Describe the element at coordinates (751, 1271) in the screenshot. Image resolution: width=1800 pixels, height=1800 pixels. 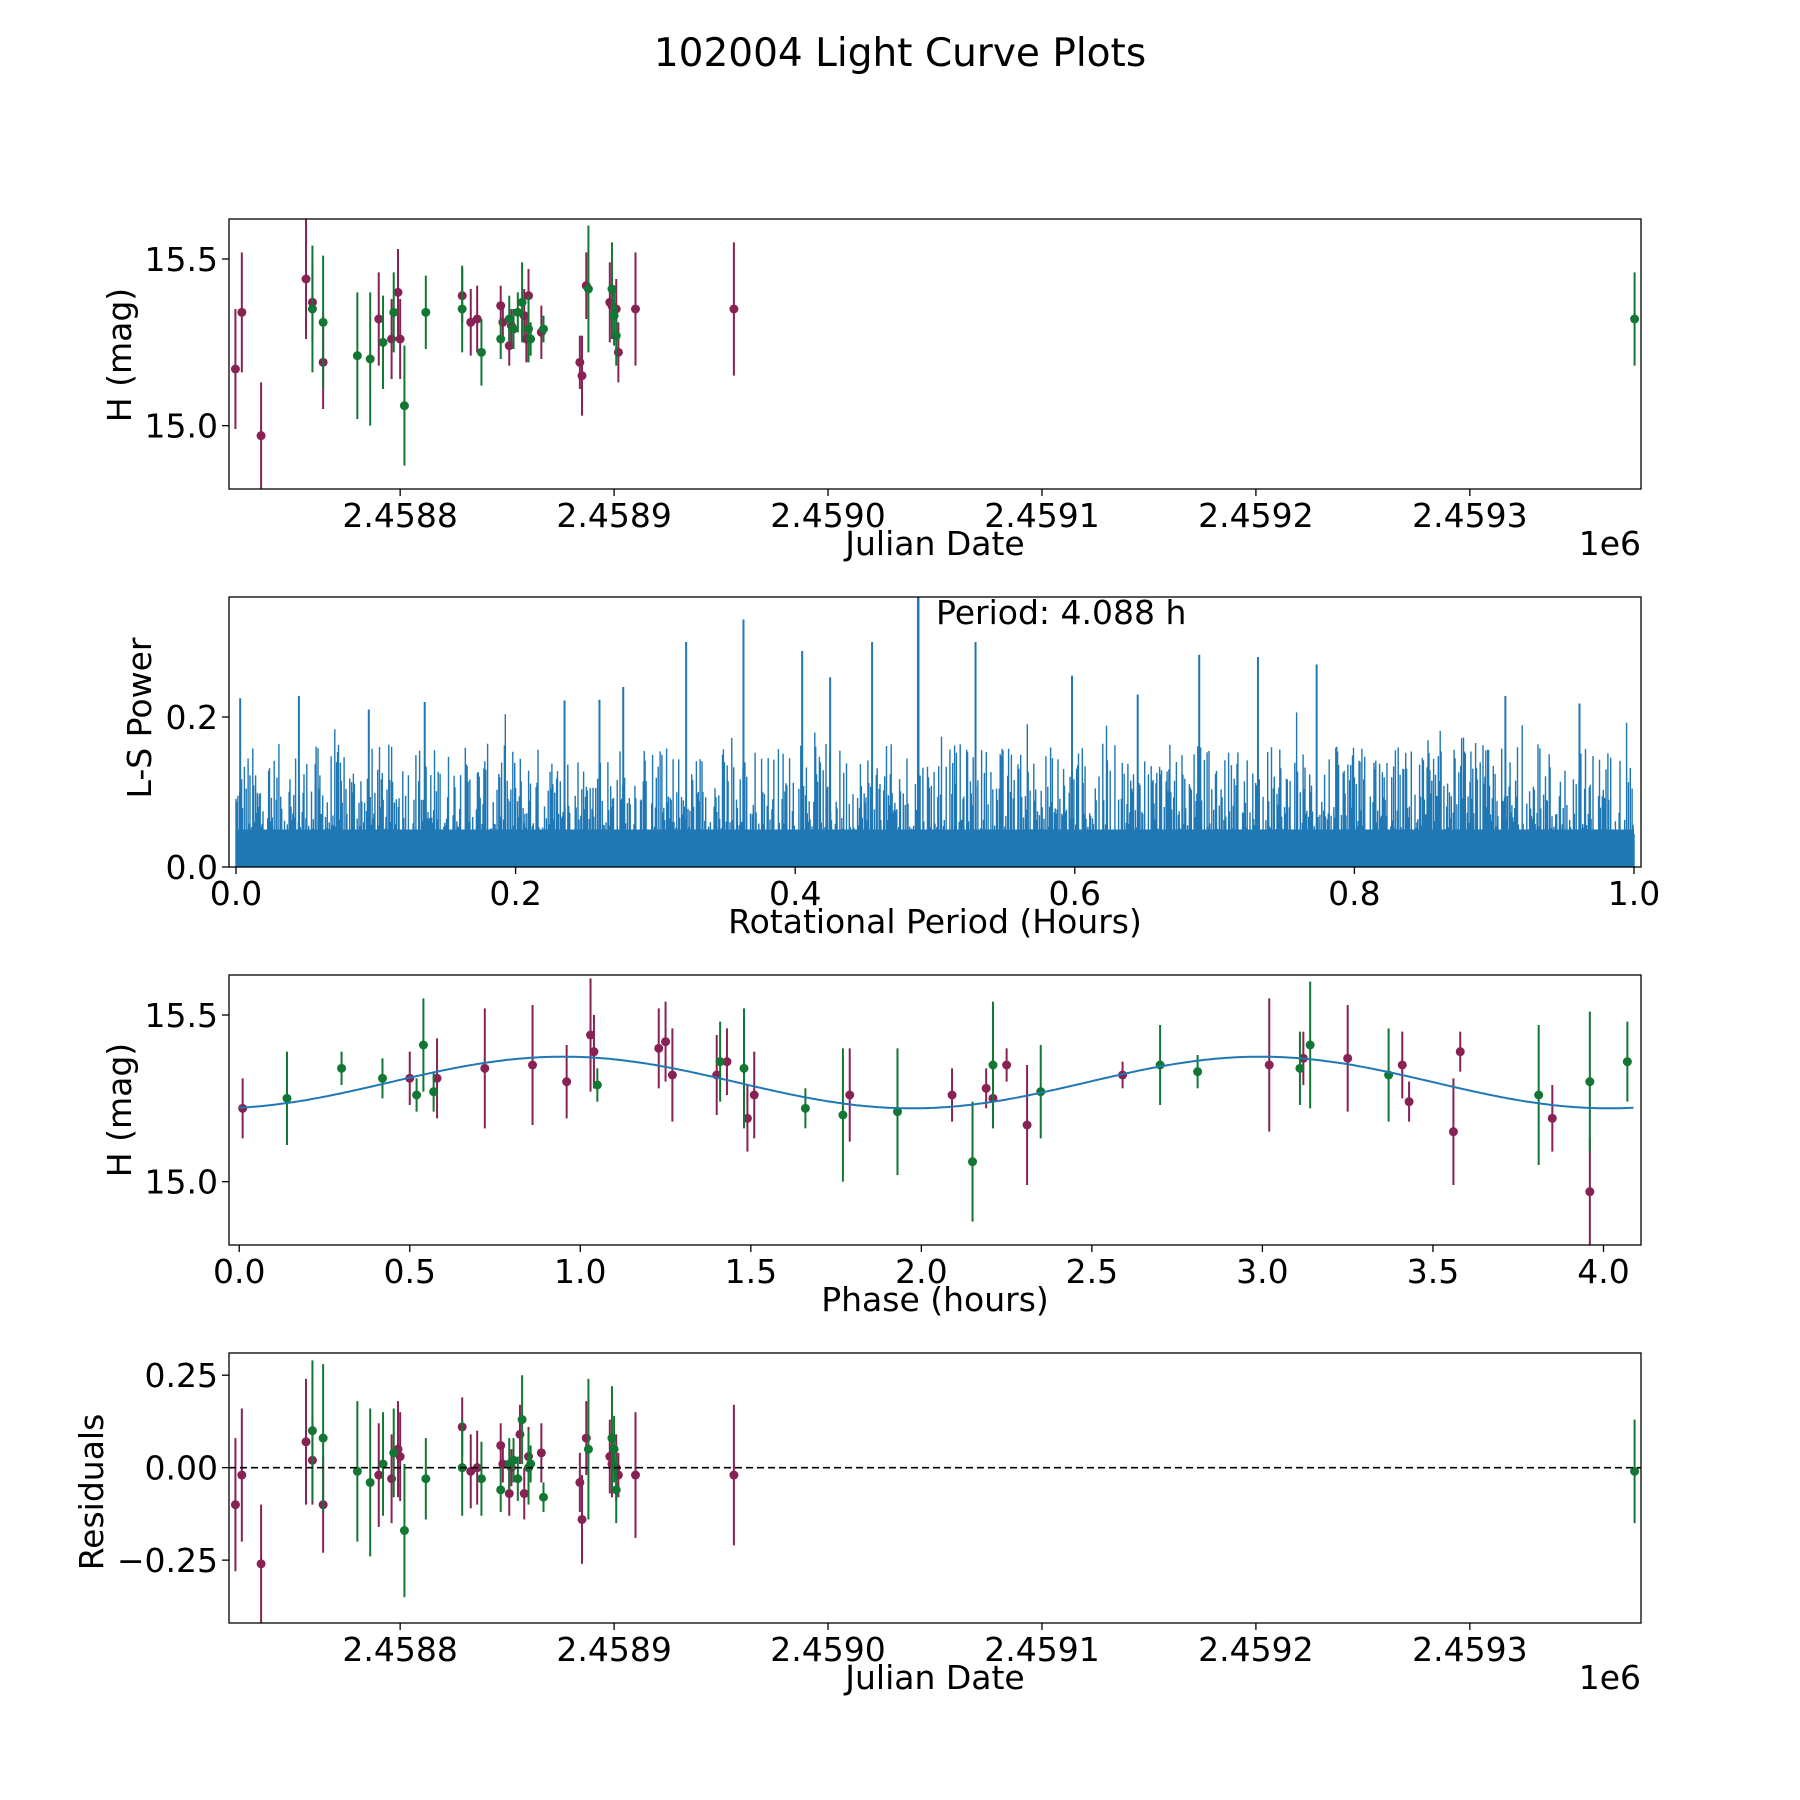
I see `phase-xtick-label: 1.5` at that location.